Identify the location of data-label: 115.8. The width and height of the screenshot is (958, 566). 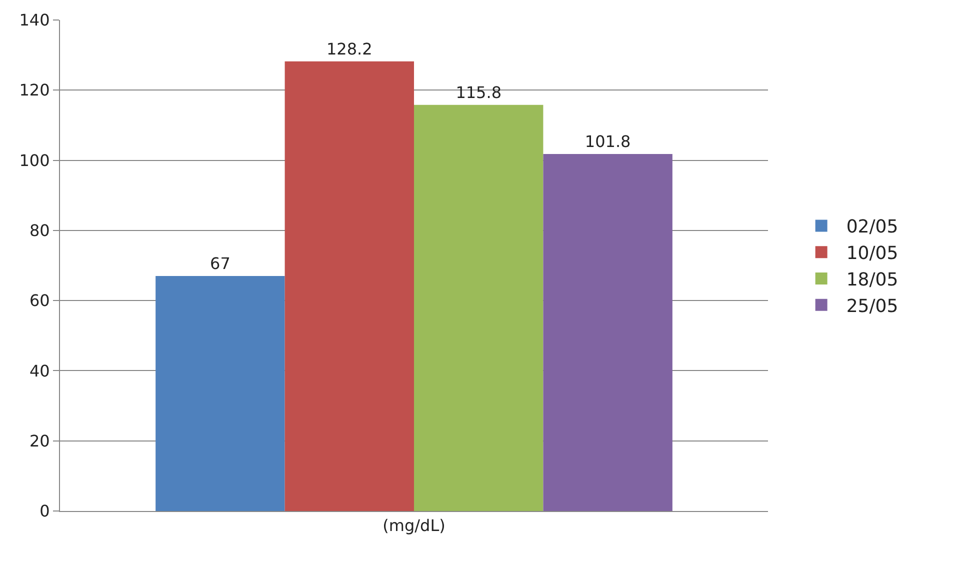
(479, 92).